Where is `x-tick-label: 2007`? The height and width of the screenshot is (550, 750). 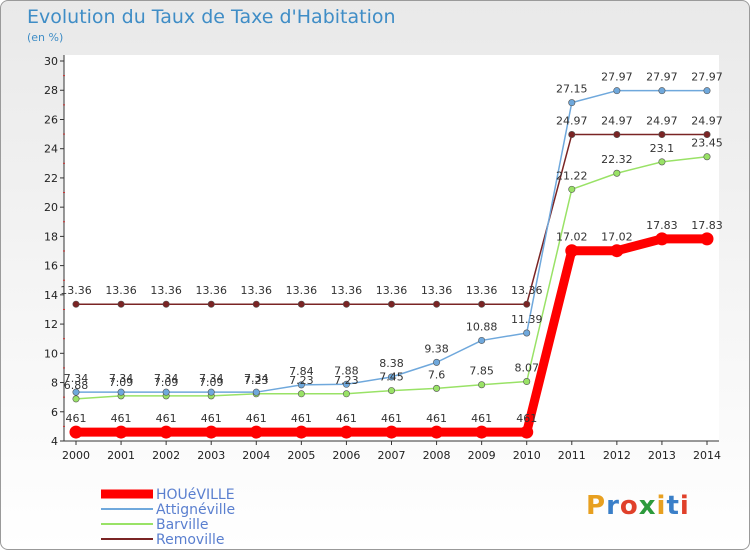 x-tick-label: 2007 is located at coordinates (392, 455).